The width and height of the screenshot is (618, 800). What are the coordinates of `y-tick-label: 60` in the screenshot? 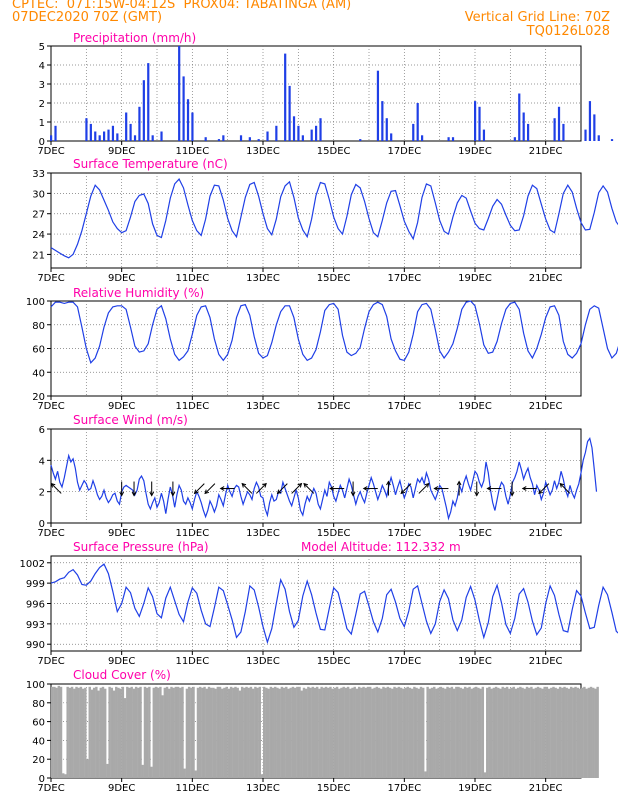 It's located at (38, 350).